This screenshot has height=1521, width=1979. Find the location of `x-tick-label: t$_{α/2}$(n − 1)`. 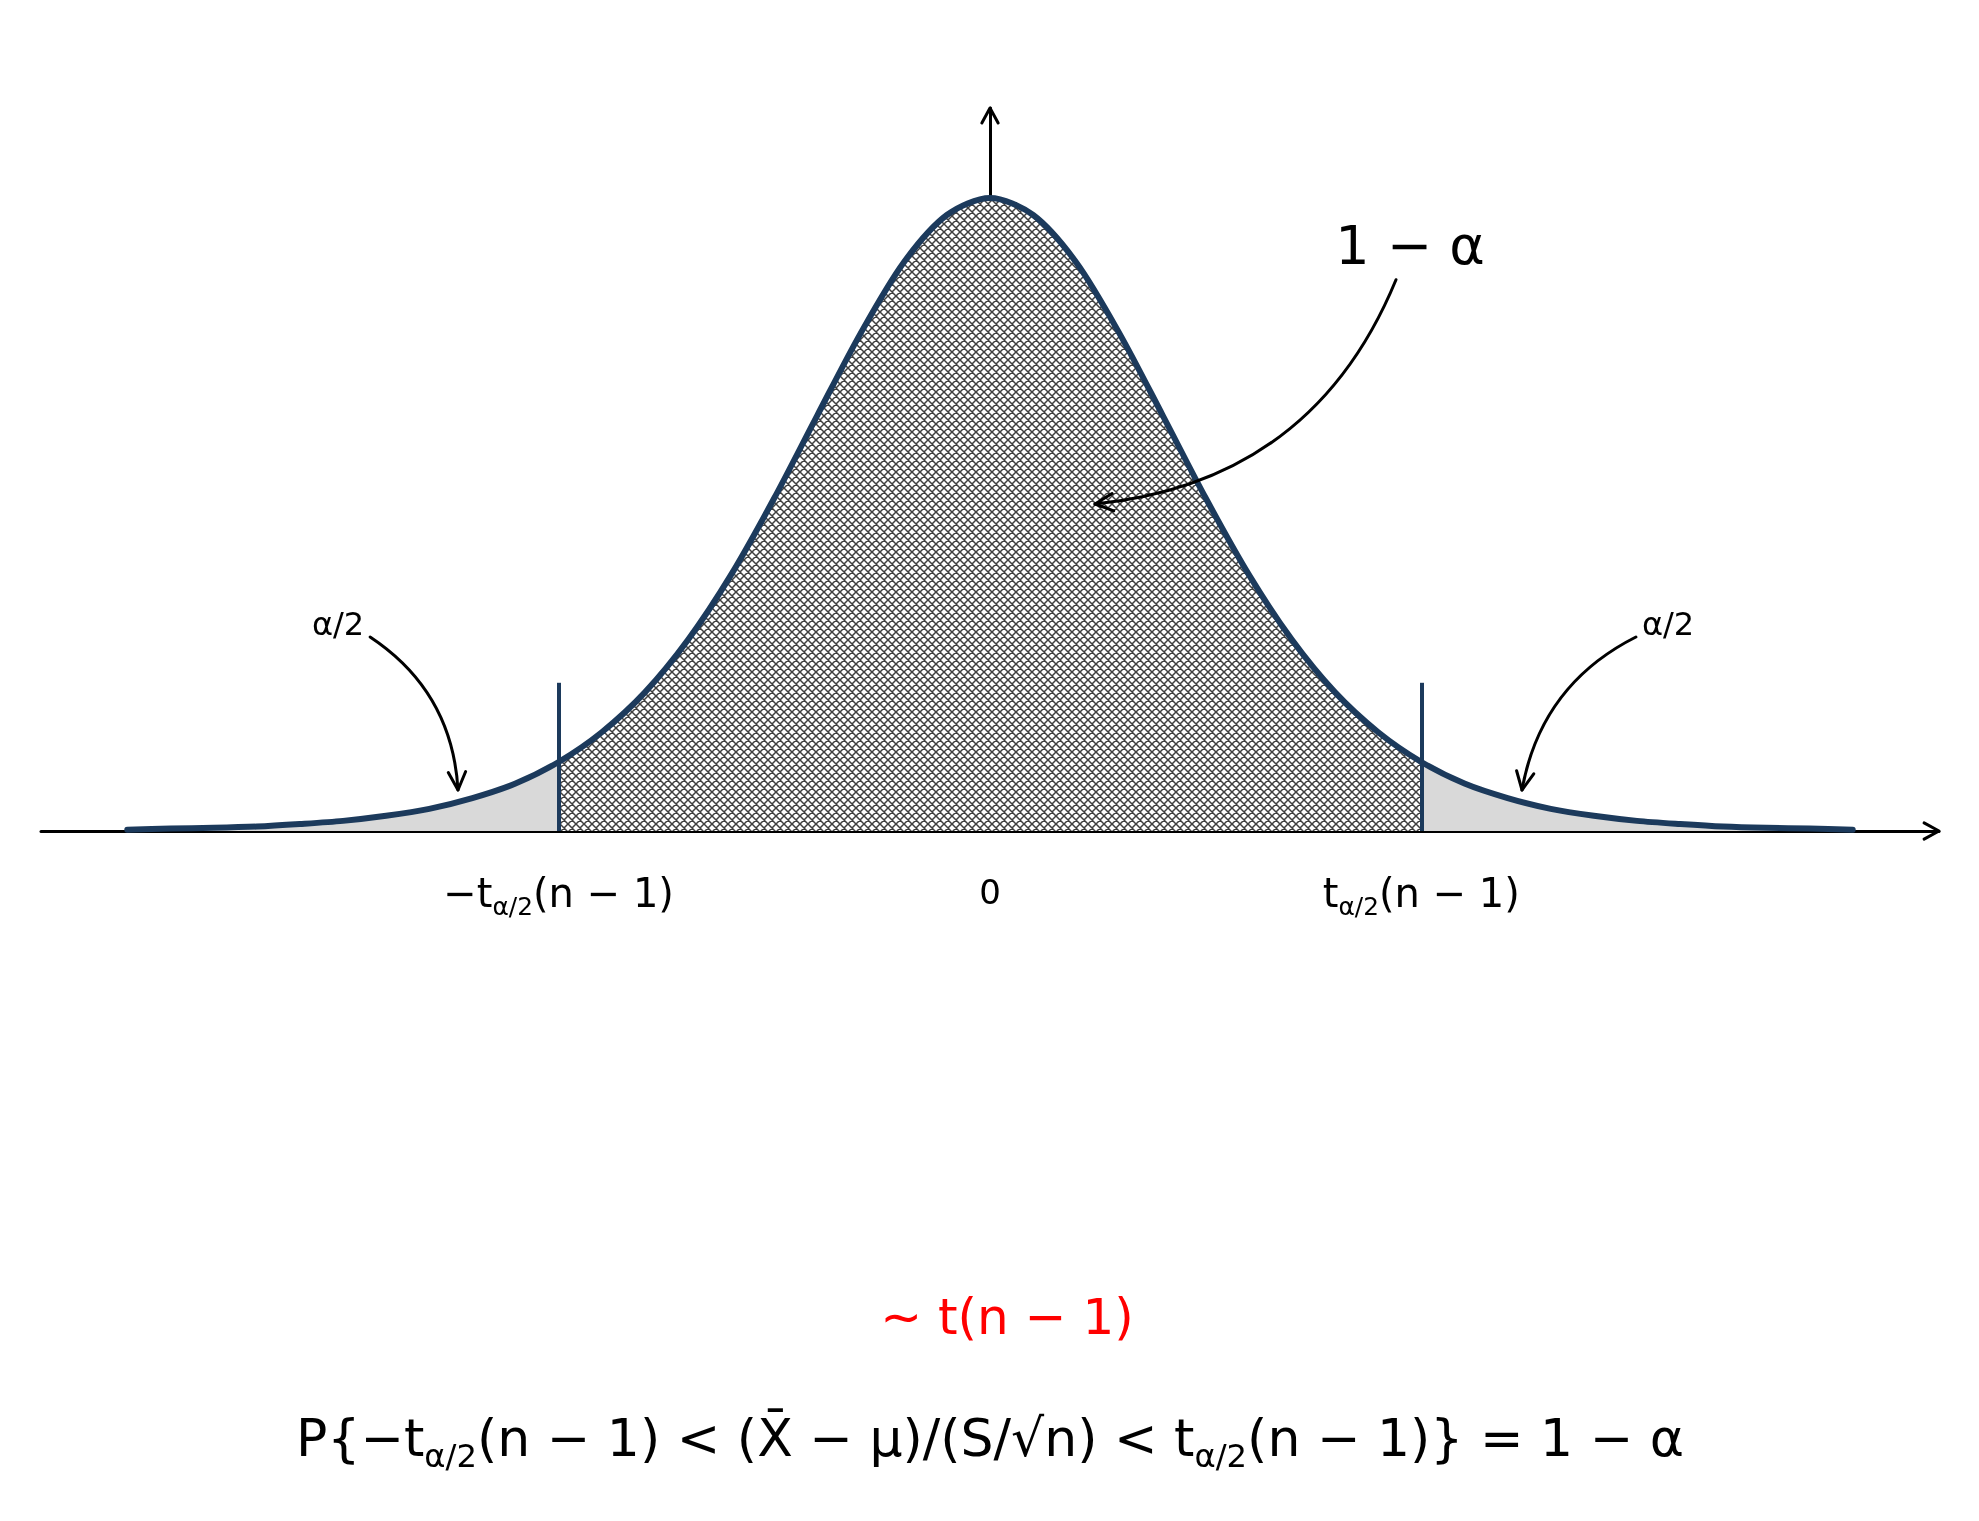

x-tick-label: t$_{α/2}$(n − 1) is located at coordinates (1421, 895).